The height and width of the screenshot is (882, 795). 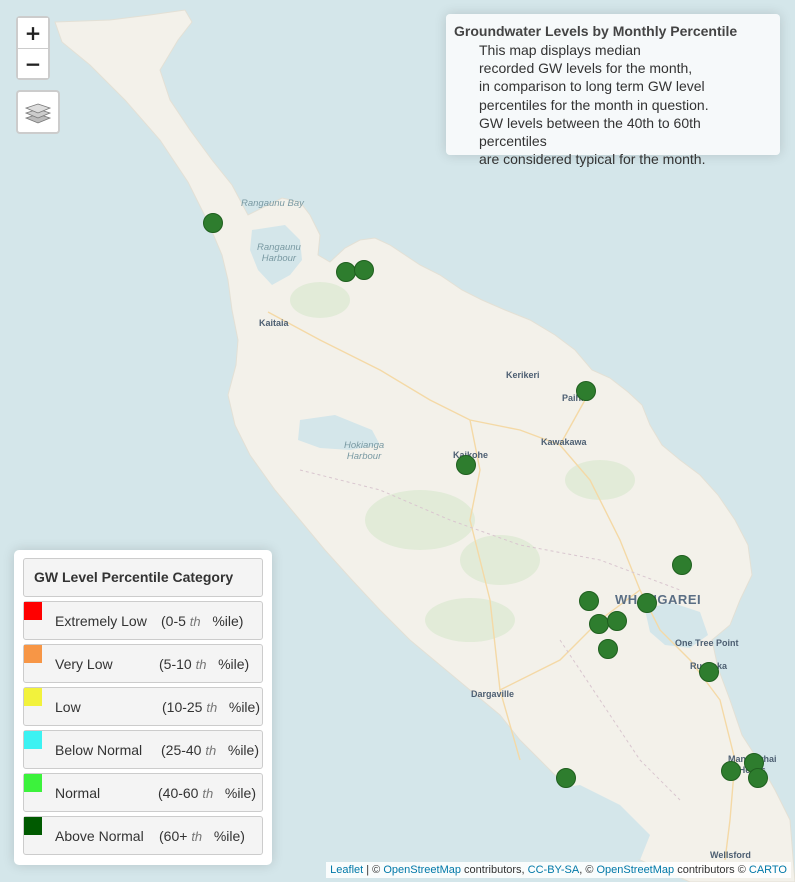 What do you see at coordinates (339, 432) in the screenshot?
I see `water-hokianga-harbour` at bounding box center [339, 432].